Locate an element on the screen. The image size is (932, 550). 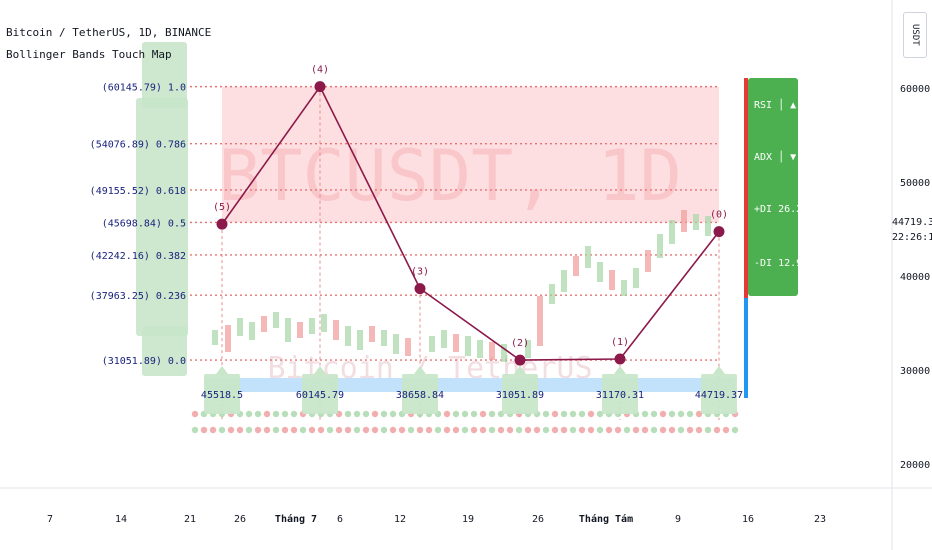
fib-level-label: (45698.84) 0.5 is located at coordinates (144, 223).